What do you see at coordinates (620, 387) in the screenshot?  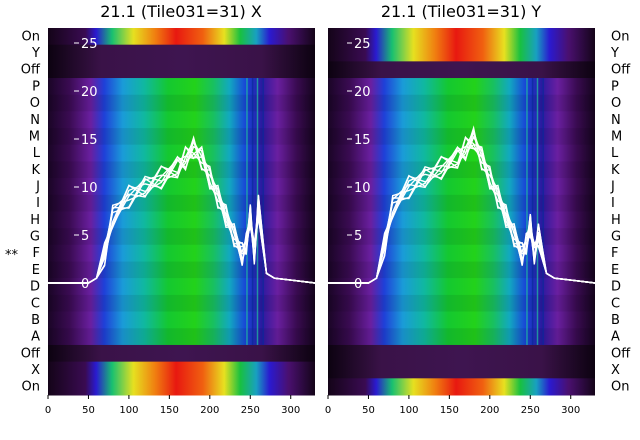 I see `row-label-21: On` at bounding box center [620, 387].